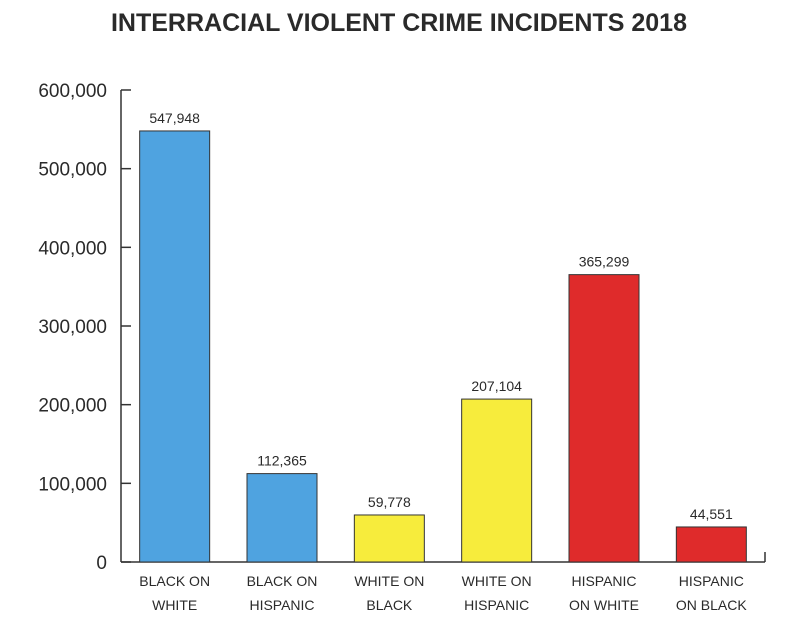 The height and width of the screenshot is (638, 798). I want to click on category-label: ON BLACK, so click(711, 605).